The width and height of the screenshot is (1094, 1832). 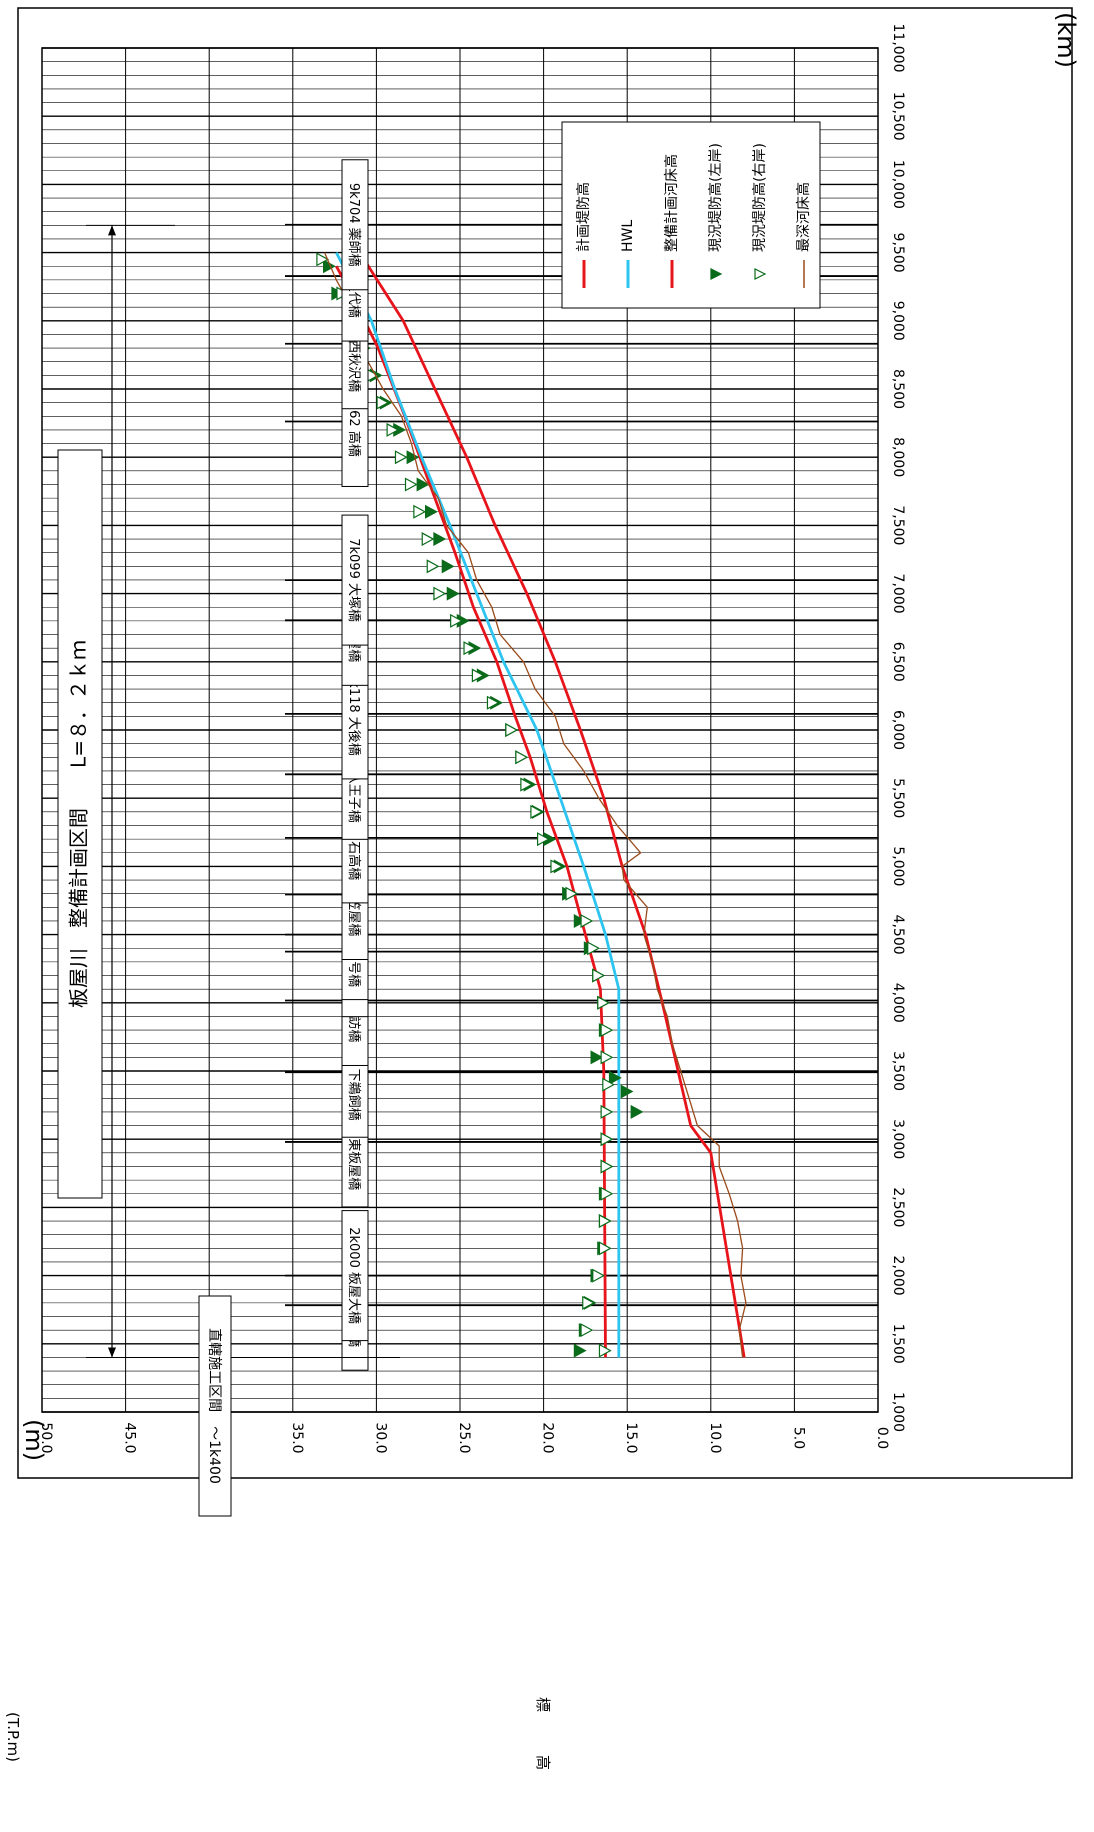 I want to click on x-tick-label: 9,000, so click(x=898, y=321).